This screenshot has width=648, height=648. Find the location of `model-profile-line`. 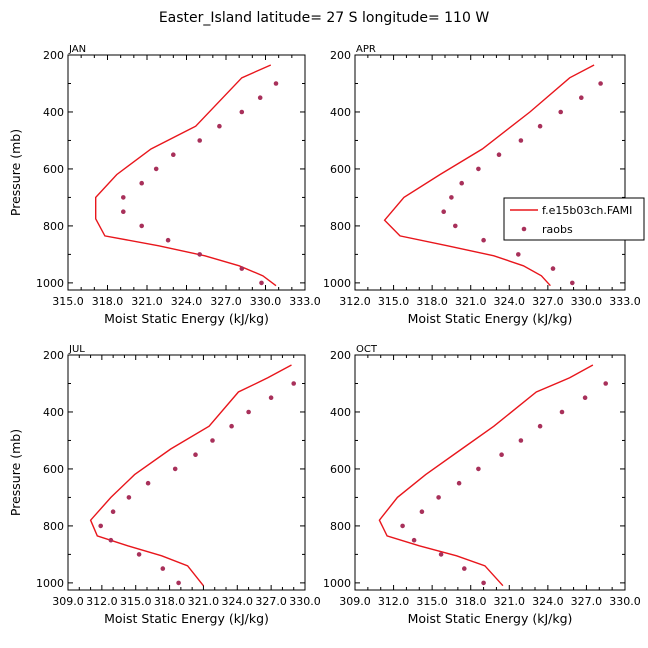

model-profile-line is located at coordinates (185, 175).